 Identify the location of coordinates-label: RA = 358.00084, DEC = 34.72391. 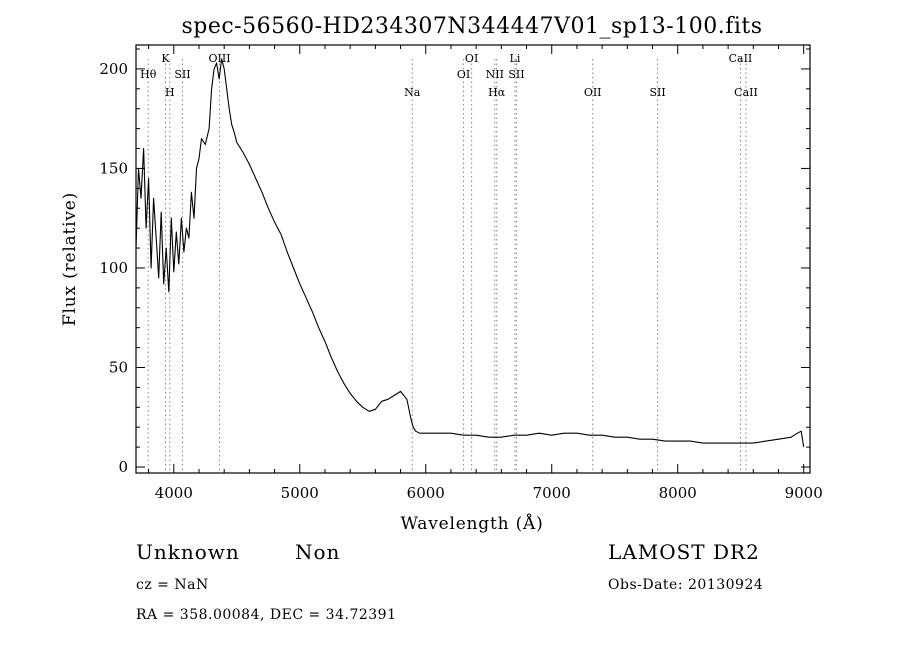
(266, 615).